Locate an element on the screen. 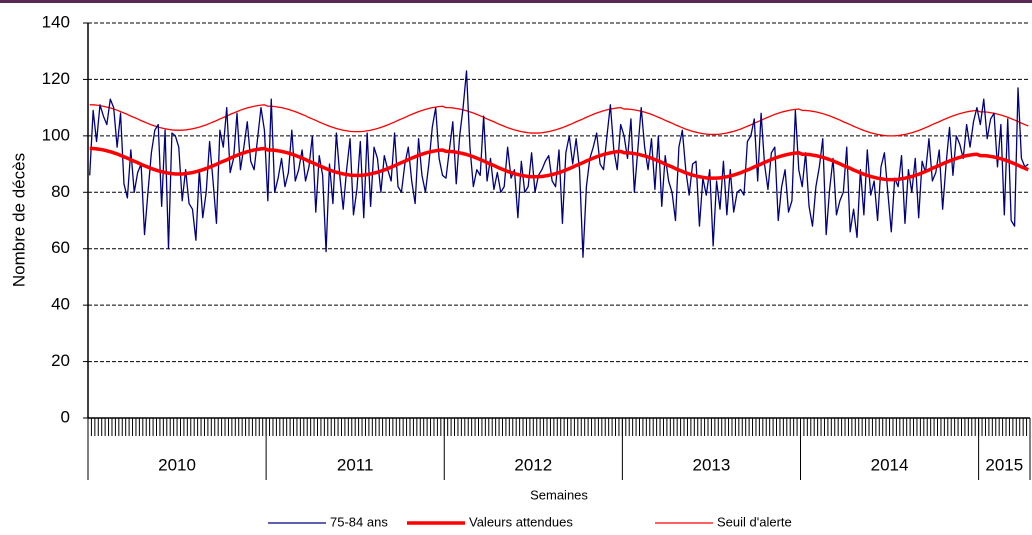  year-label: 2013 is located at coordinates (712, 464).